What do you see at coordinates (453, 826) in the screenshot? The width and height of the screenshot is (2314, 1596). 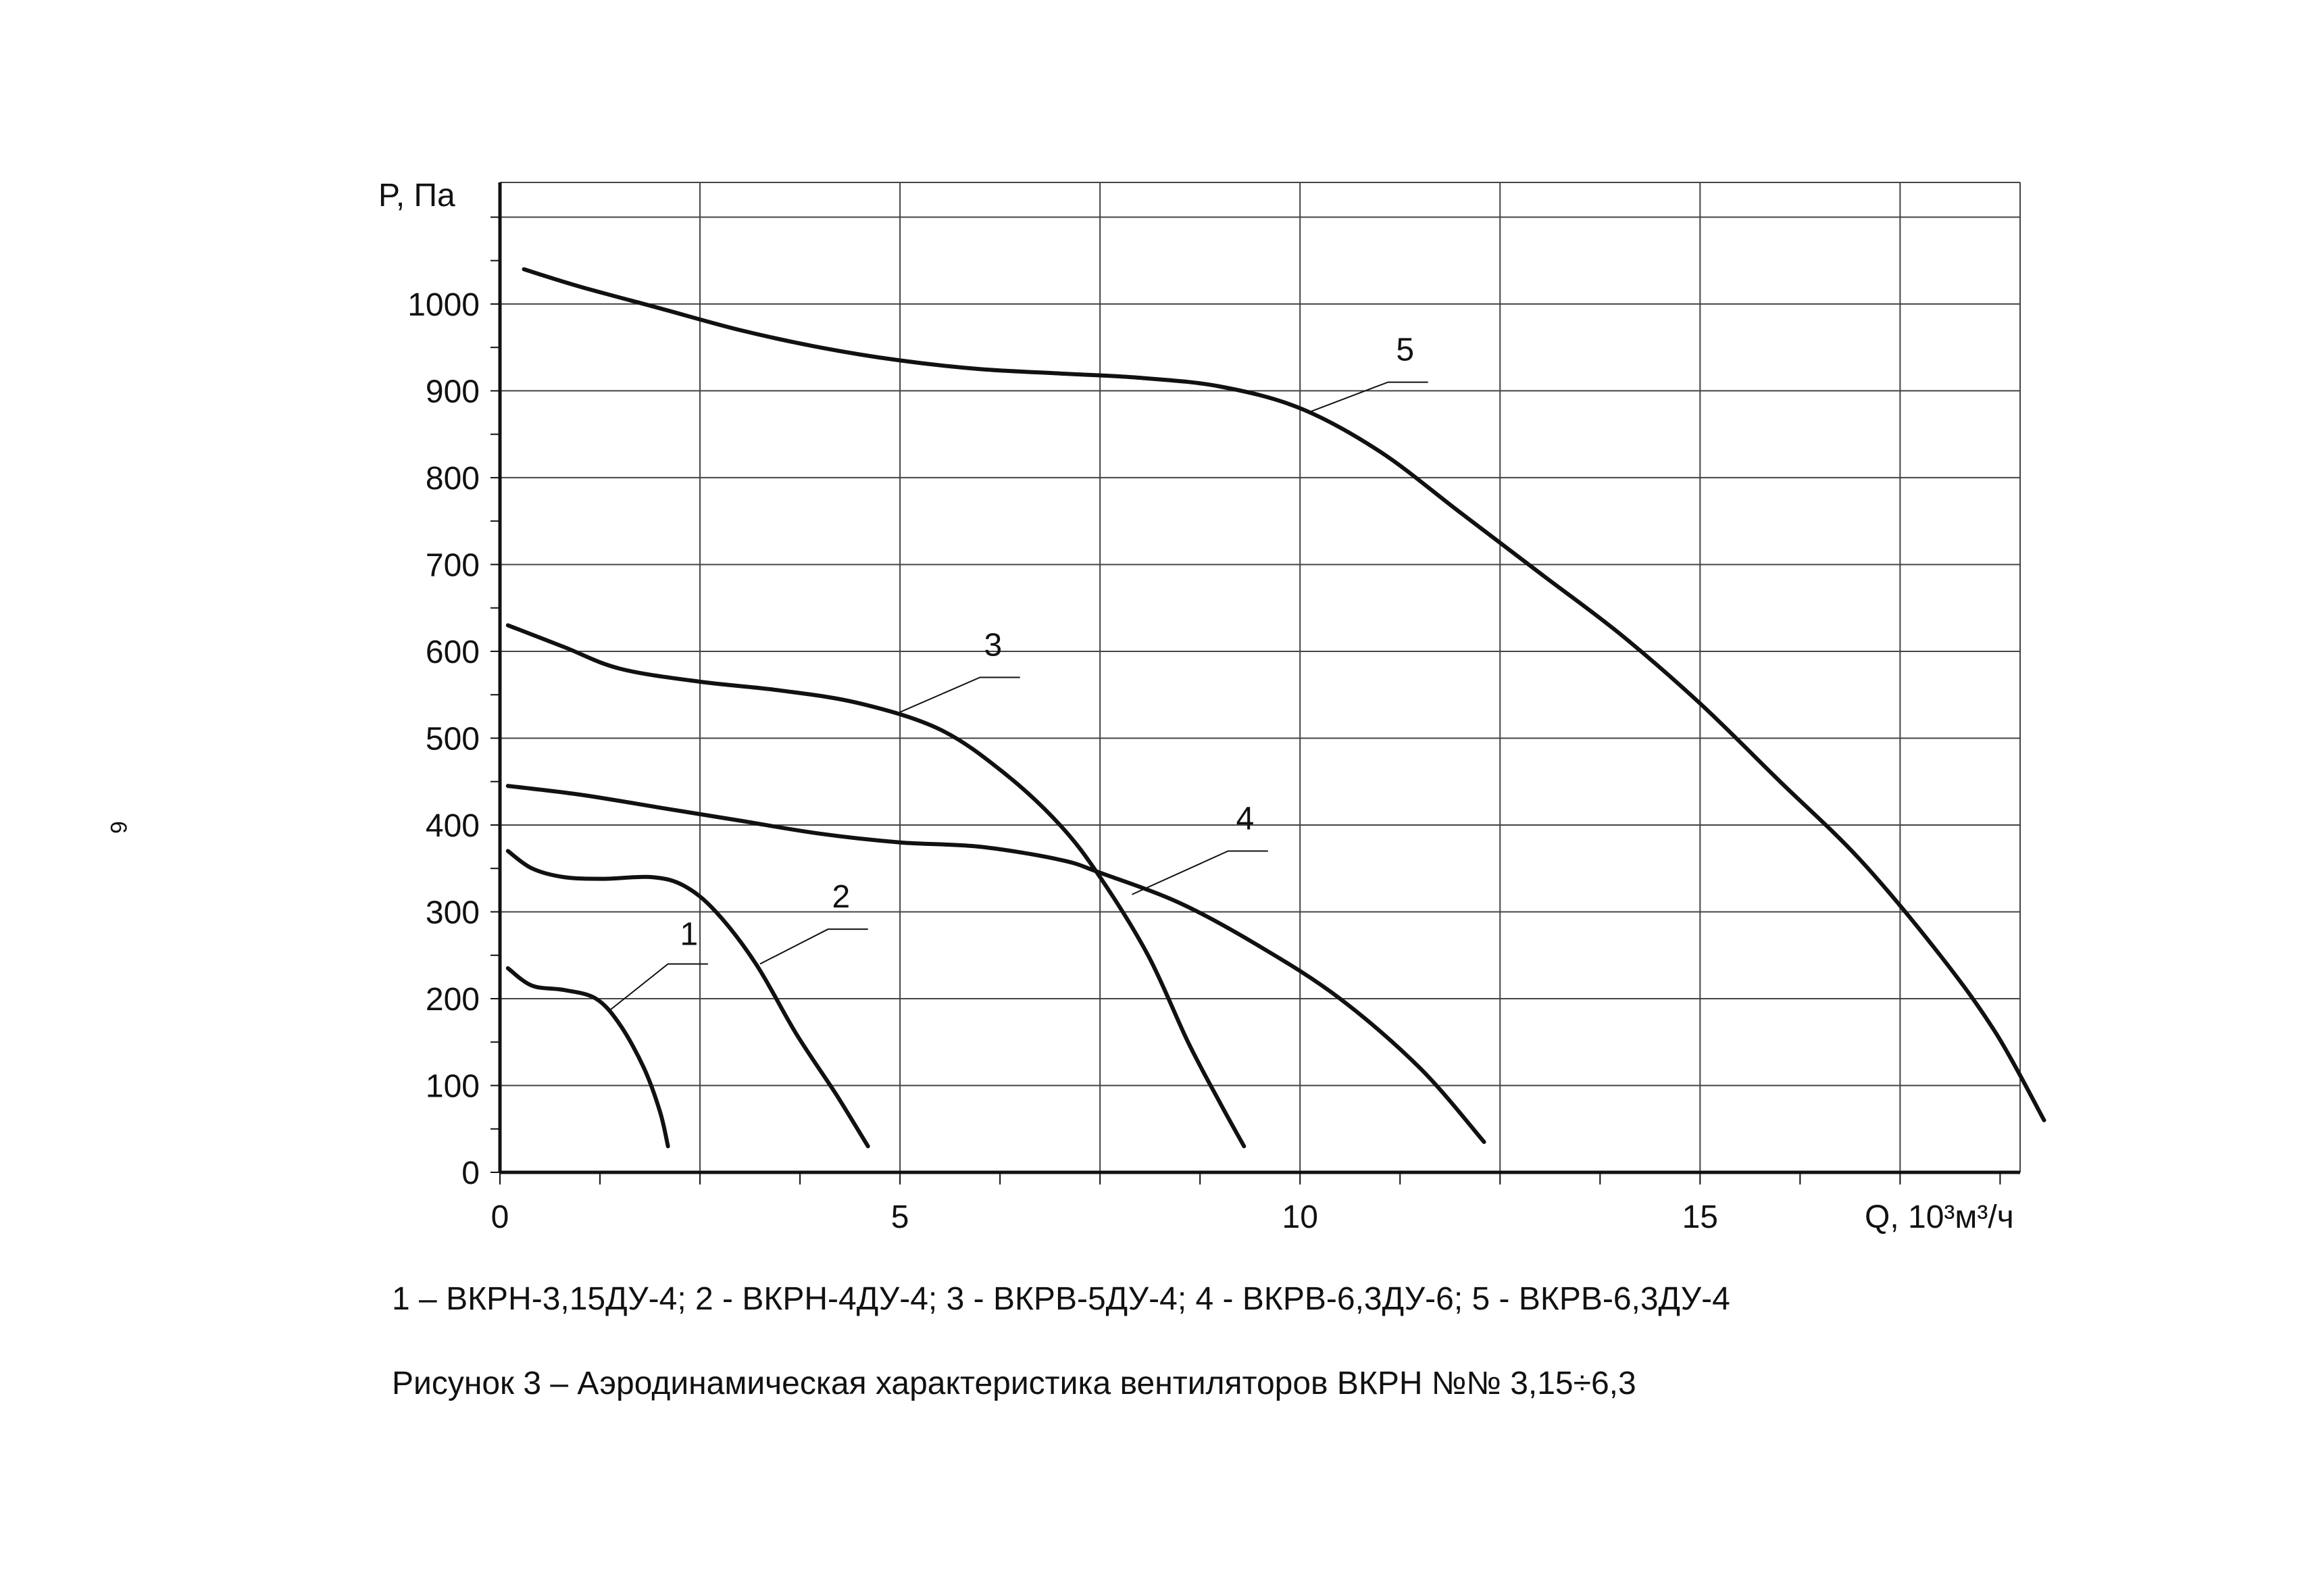 I see `y-tick-label: 400` at bounding box center [453, 826].